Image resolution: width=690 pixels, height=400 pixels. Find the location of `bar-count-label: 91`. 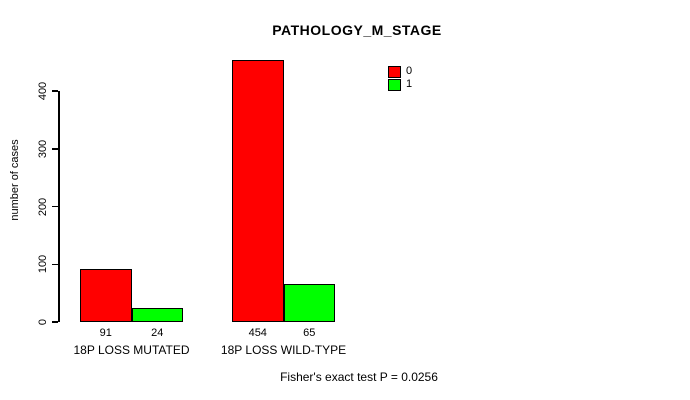

bar-count-label: 91 is located at coordinates (105, 333).